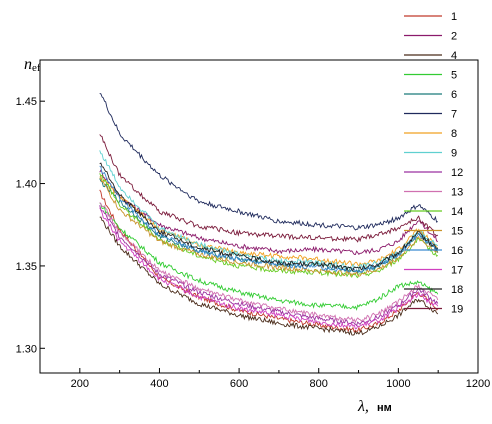 Image resolution: width=492 pixels, height=424 pixels. What do you see at coordinates (457, 193) in the screenshot?
I see `legend-label: 13` at bounding box center [457, 193].